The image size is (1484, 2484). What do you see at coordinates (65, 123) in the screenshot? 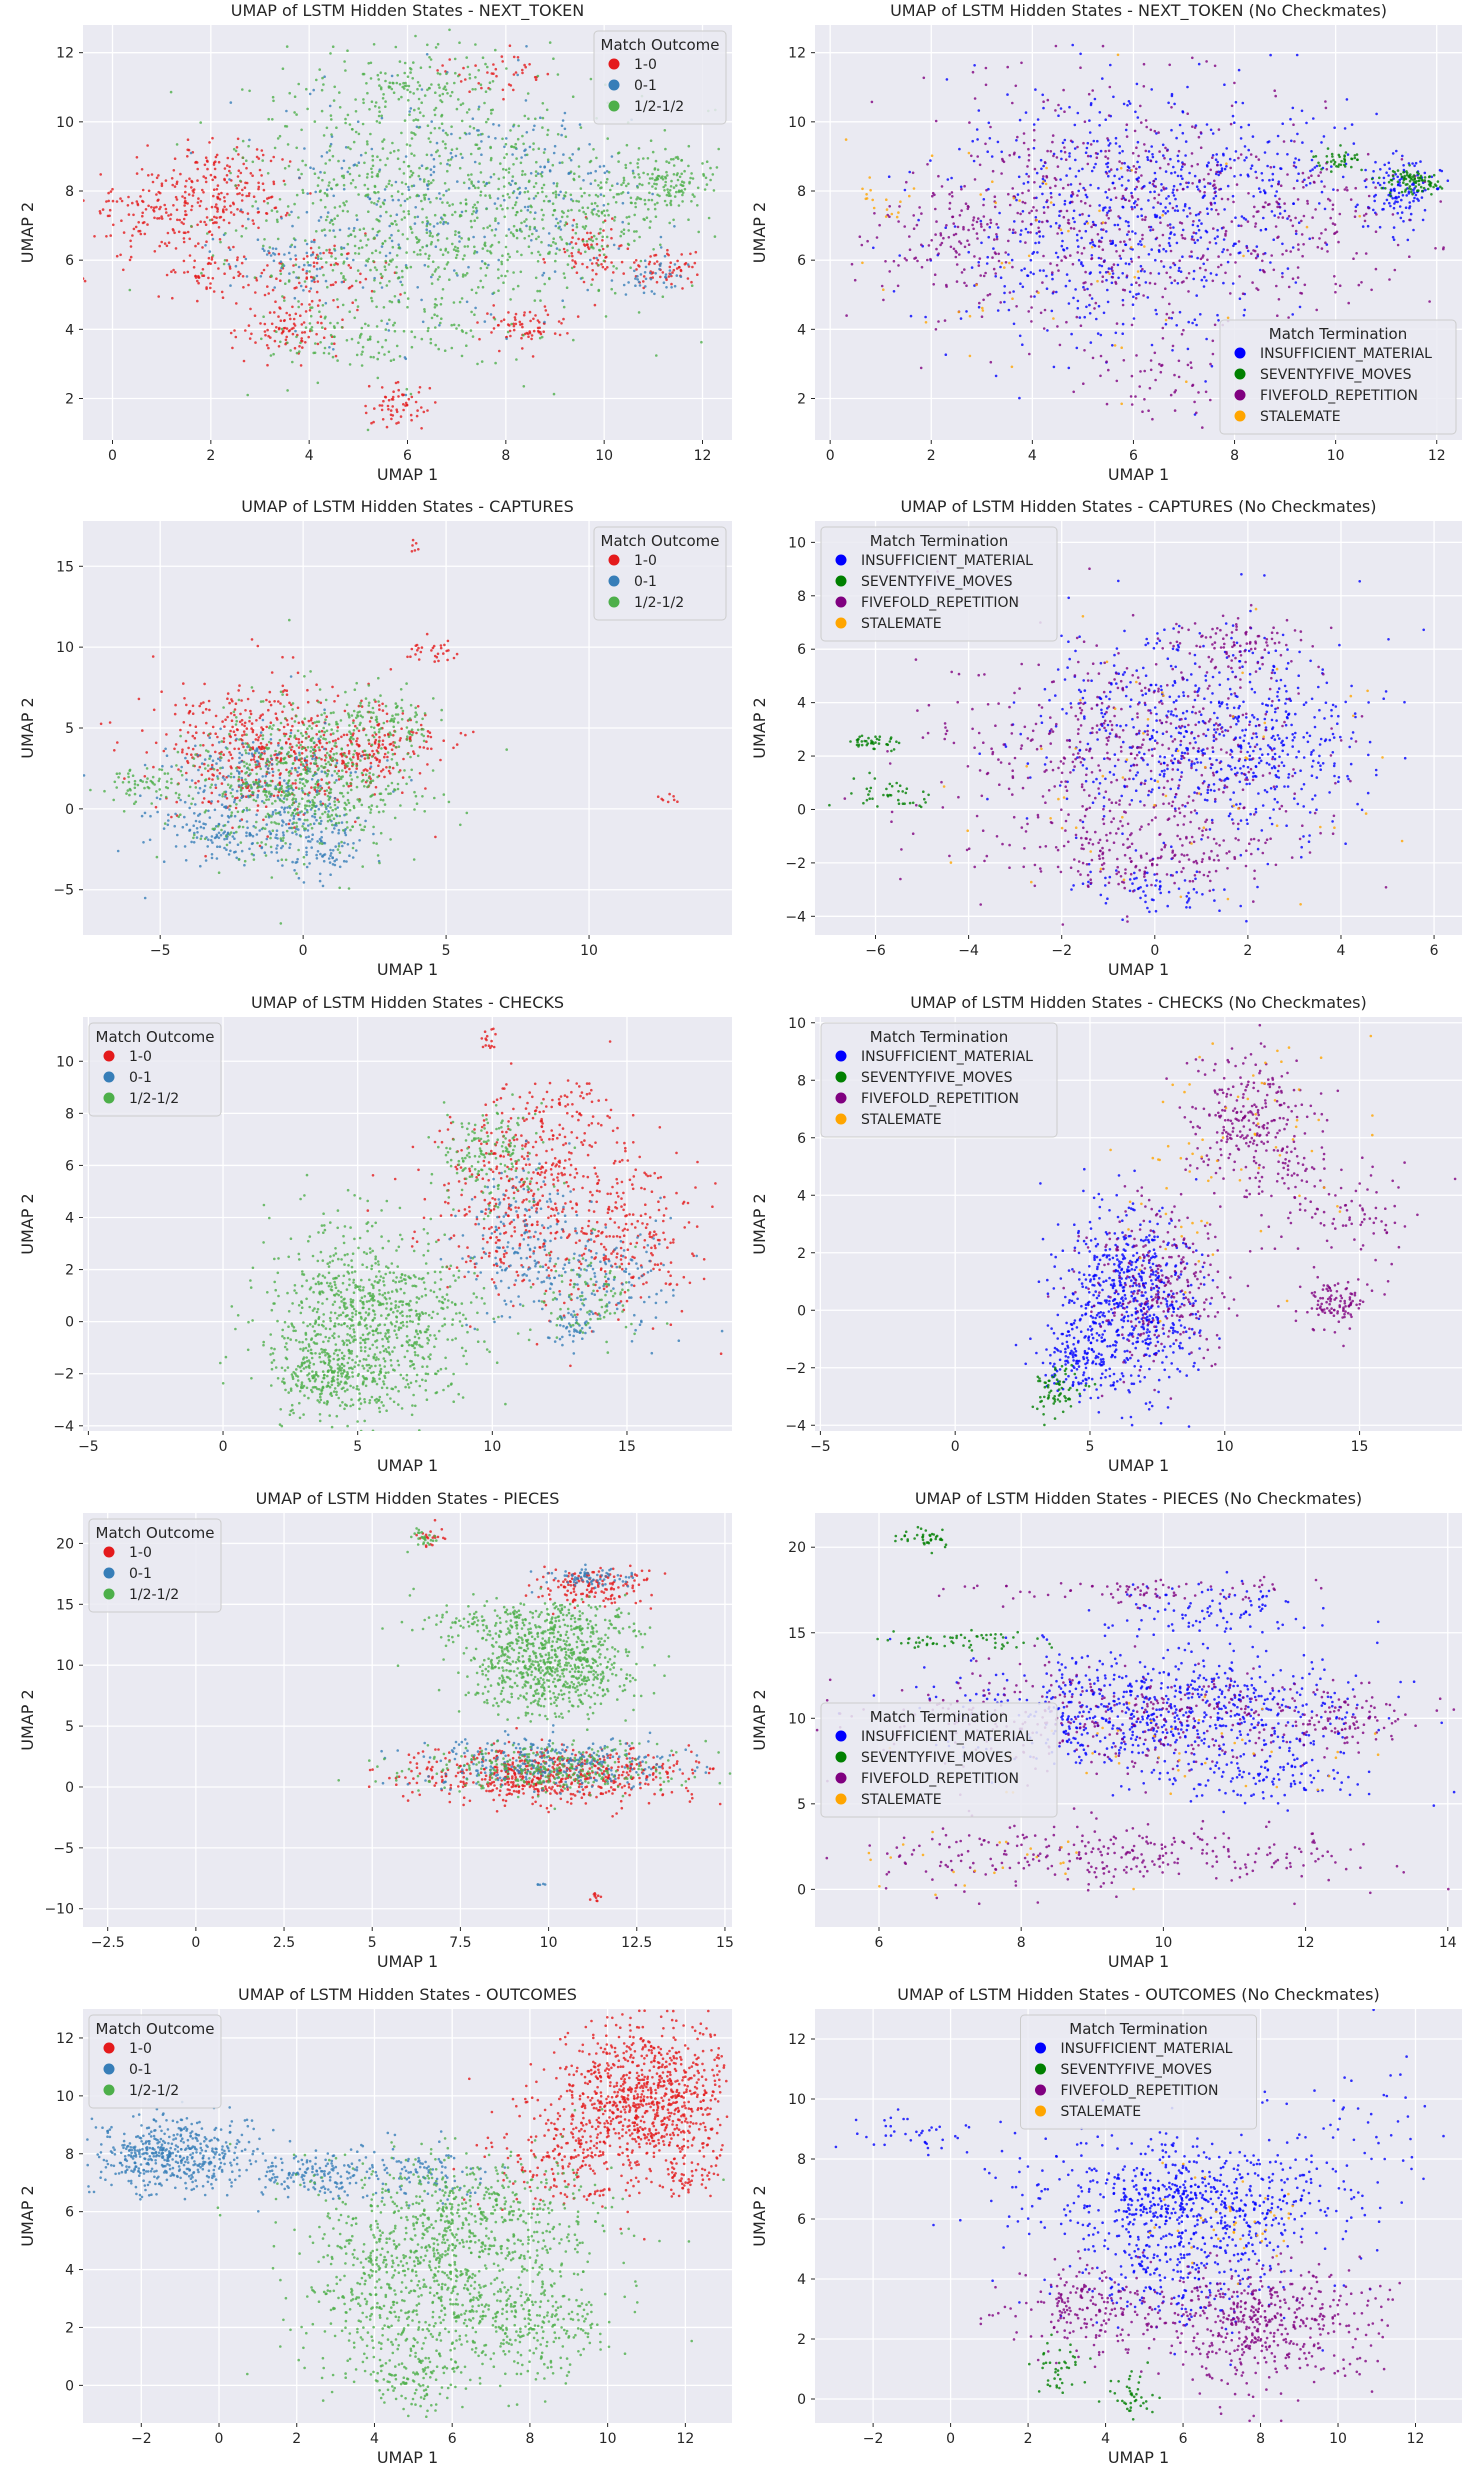
I see `y-tick-label: 10` at bounding box center [65, 123].